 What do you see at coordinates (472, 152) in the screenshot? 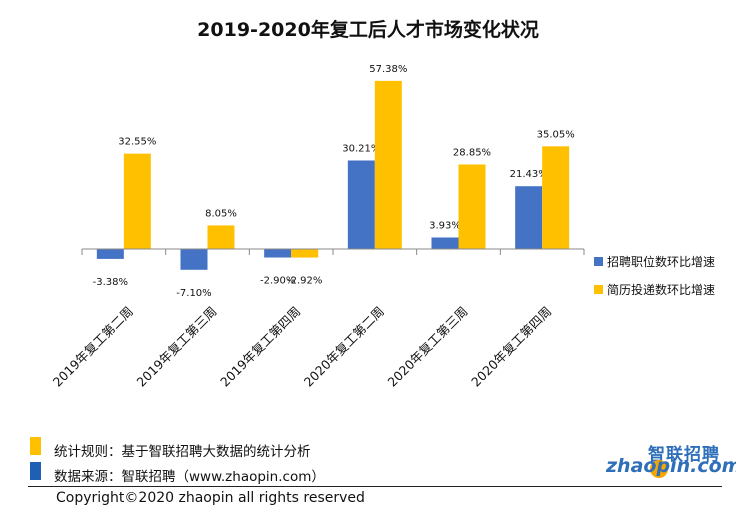
I see `data-label-resumes-4: 28.85%` at bounding box center [472, 152].